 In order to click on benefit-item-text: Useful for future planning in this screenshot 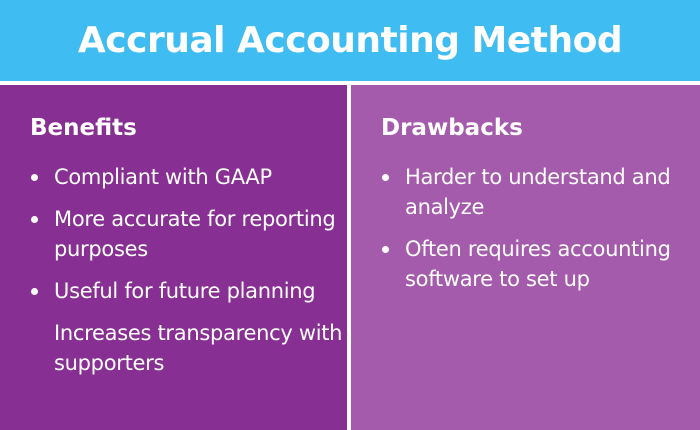, I will do `click(185, 291)`.